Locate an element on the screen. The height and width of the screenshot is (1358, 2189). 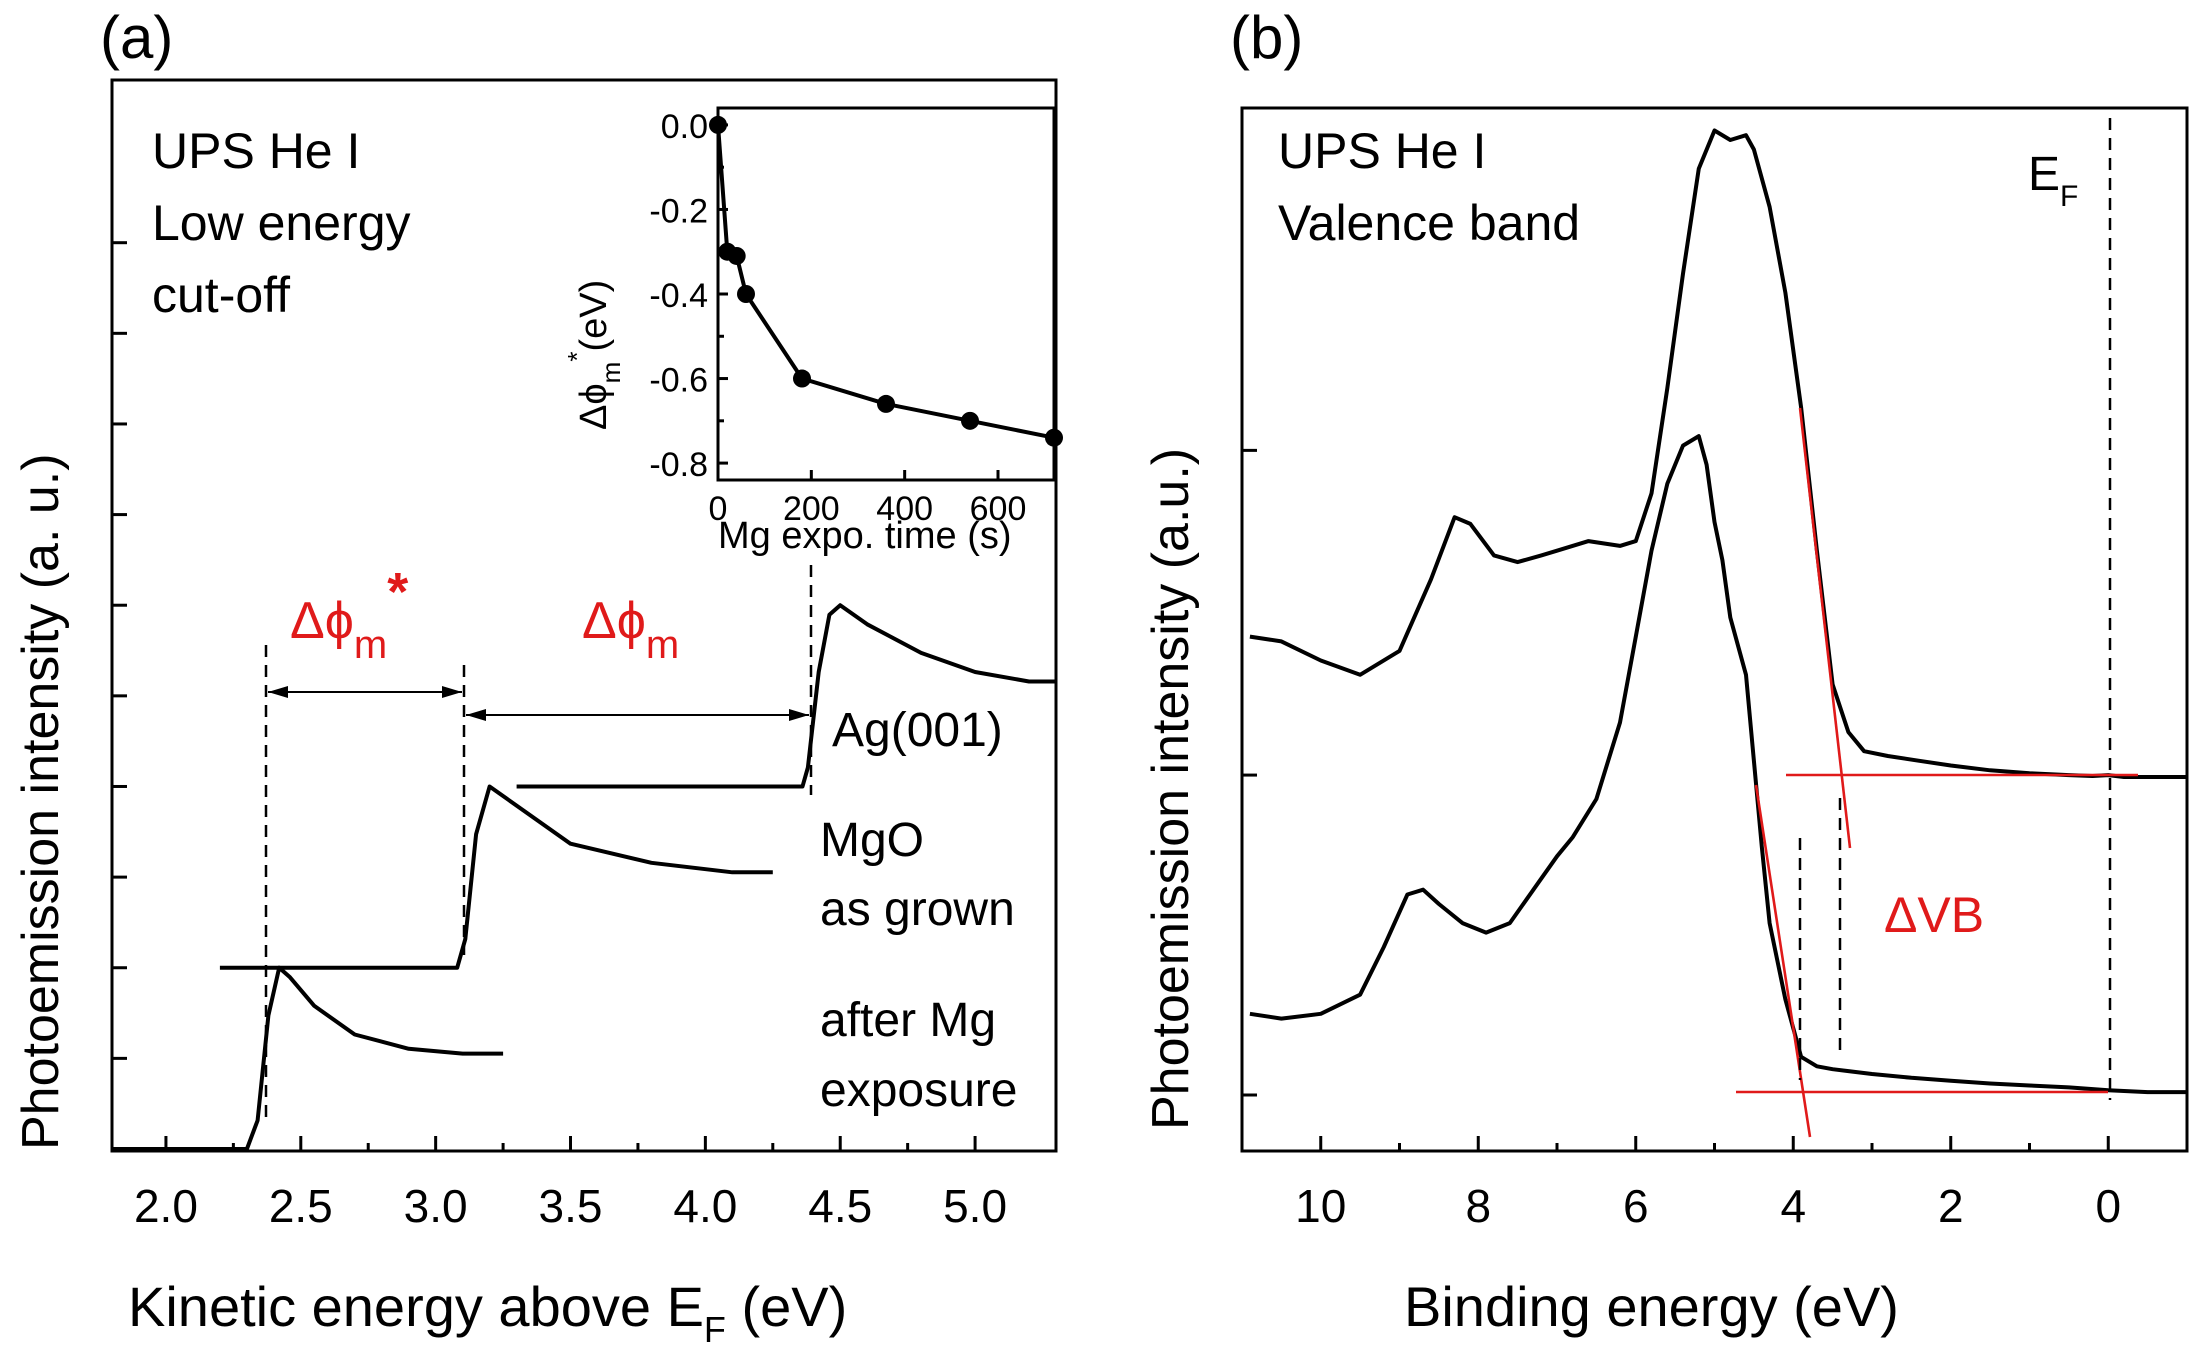
spectrum-after-mg-exposure is located at coordinates (308, 1058).